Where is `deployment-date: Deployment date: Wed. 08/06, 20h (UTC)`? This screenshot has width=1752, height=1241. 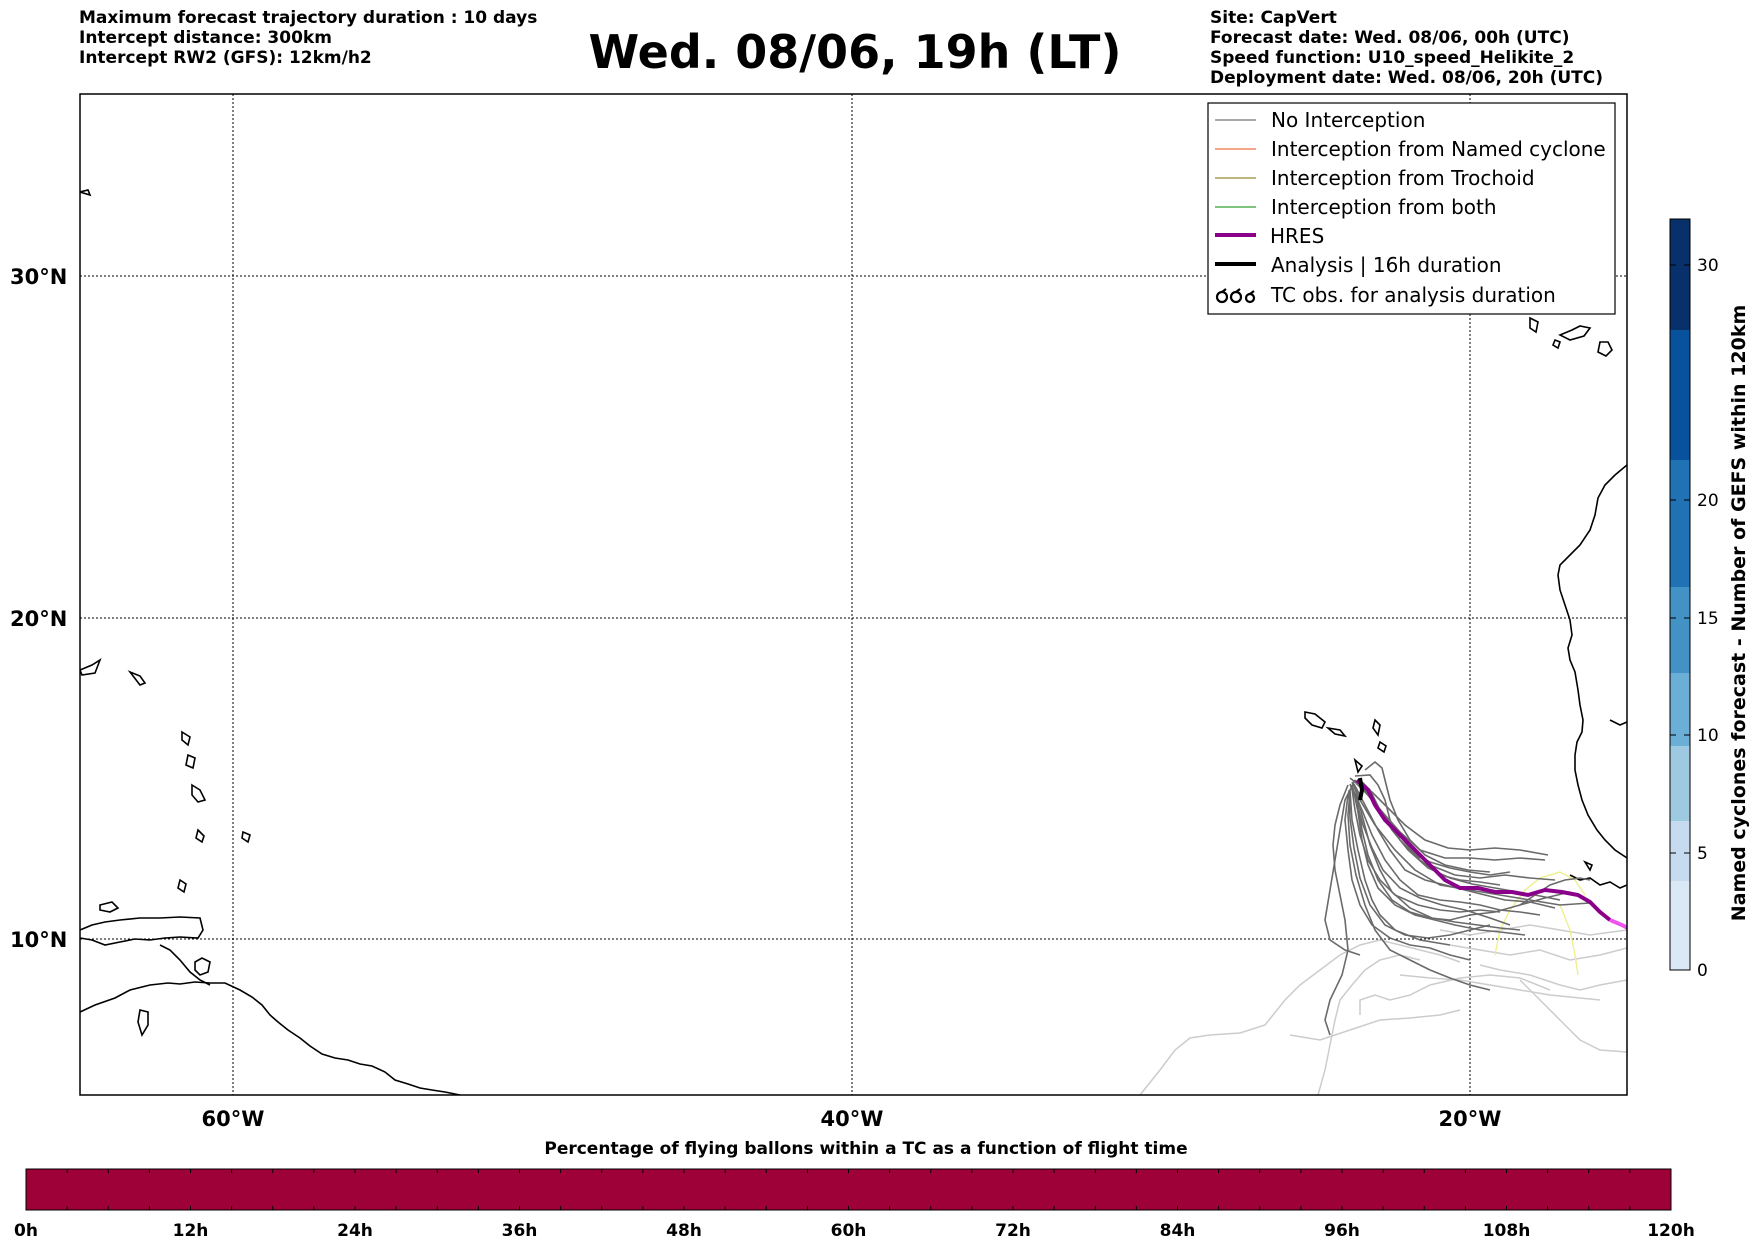 deployment-date: Deployment date: Wed. 08/06, 20h (UTC) is located at coordinates (1407, 78).